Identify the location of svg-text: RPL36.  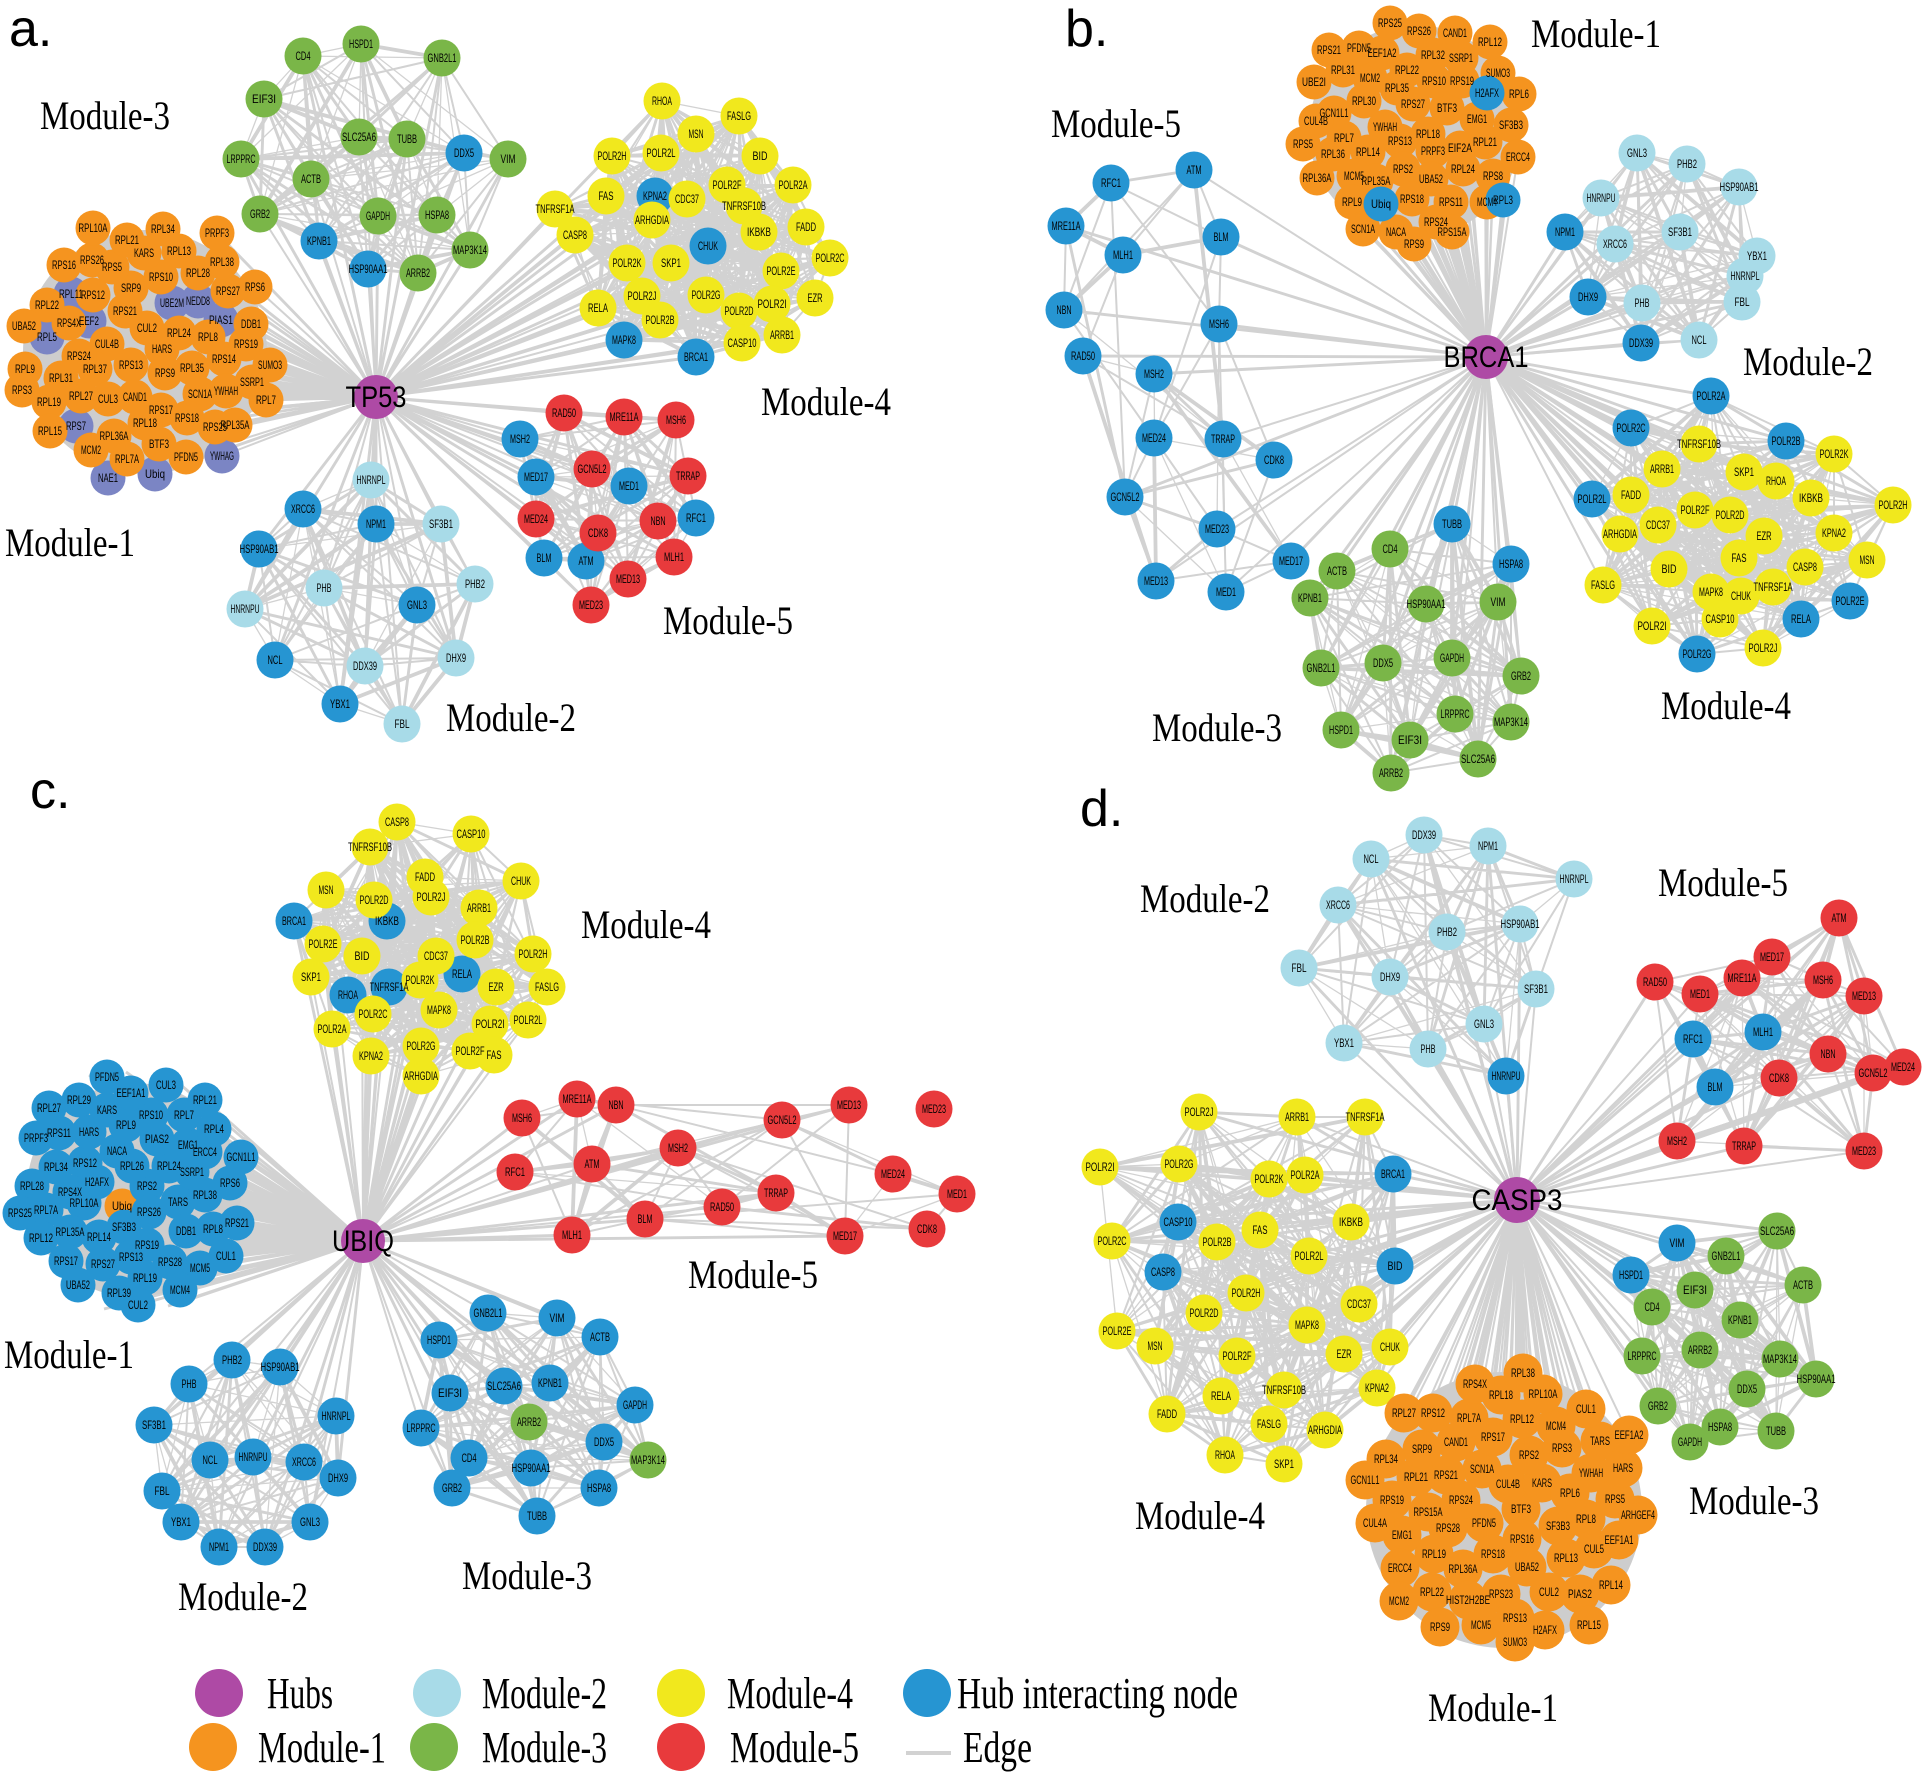
(1333, 154).